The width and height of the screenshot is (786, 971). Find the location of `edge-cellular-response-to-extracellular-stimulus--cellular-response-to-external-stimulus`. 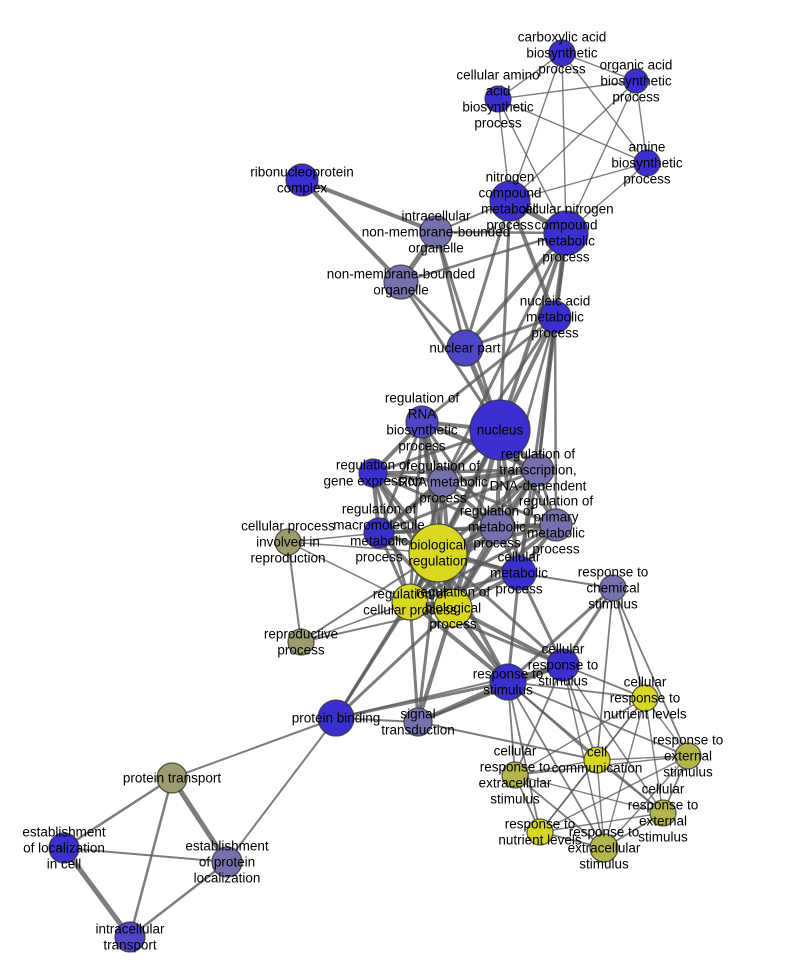

edge-cellular-response-to-extracellular-stimulus--cellular-response-to-external-stimulus is located at coordinates (589, 794).